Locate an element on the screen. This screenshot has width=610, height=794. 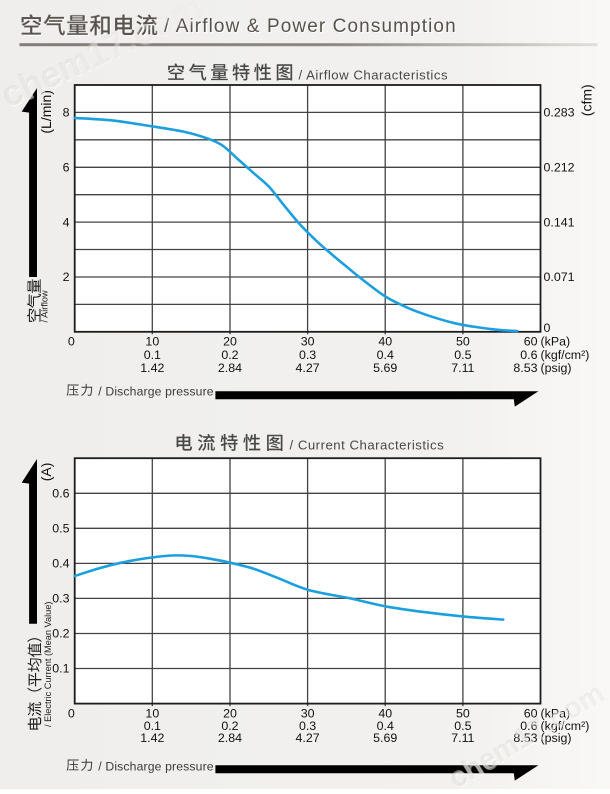
svg-text: (L/min) is located at coordinates (46, 112).